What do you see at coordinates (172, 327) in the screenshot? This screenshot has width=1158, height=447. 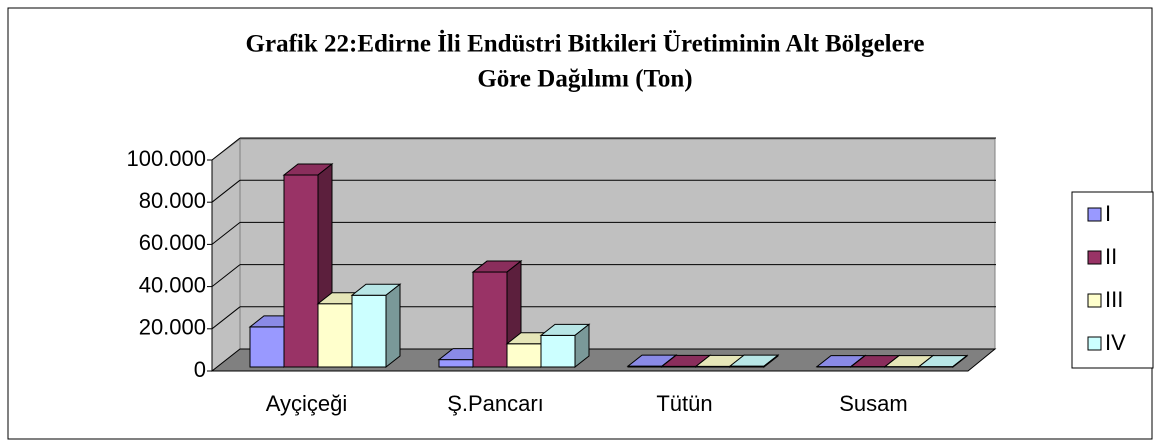 I see `y-tick-label: 20.000` at bounding box center [172, 327].